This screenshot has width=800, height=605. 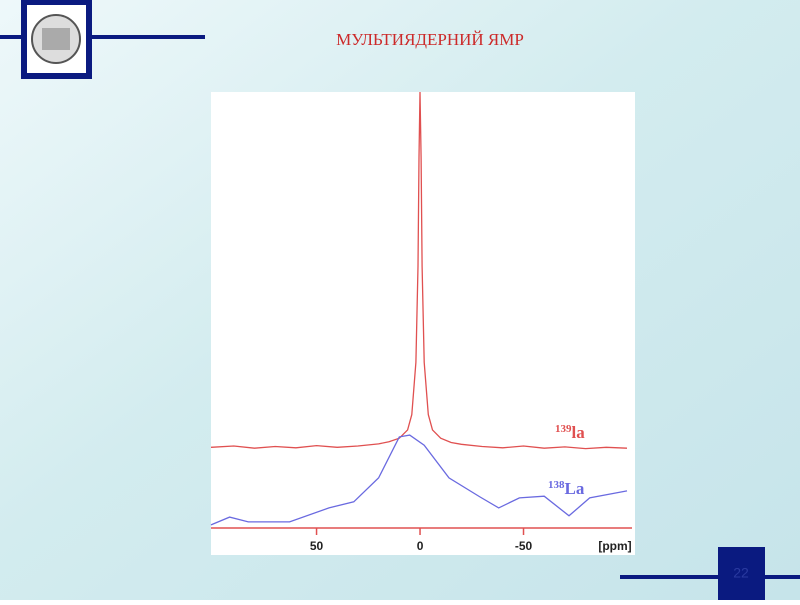 I want to click on page-box, so click(x=741, y=573).